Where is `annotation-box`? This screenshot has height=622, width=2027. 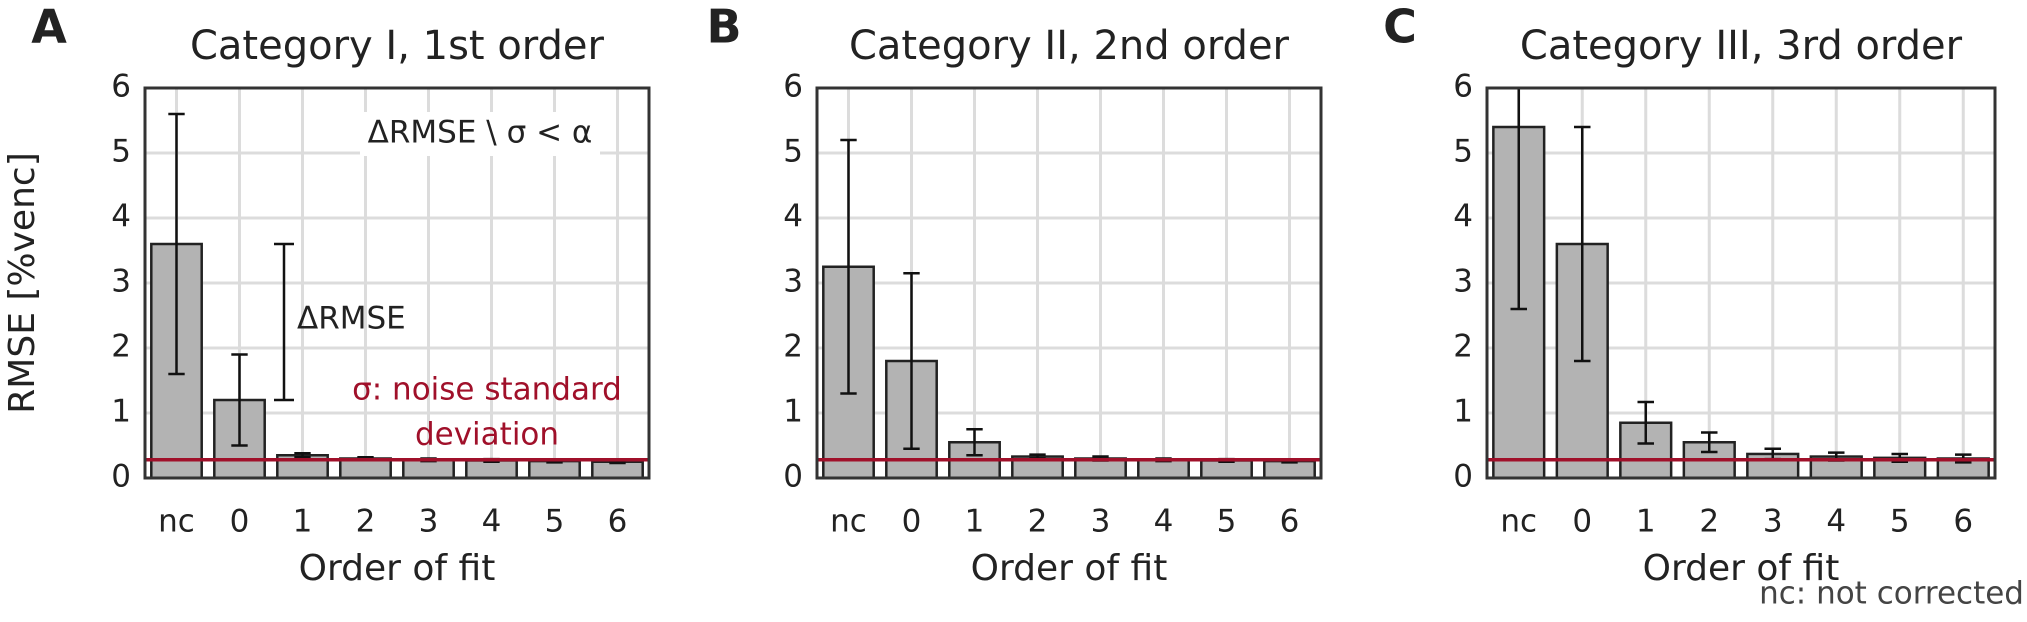 annotation-box is located at coordinates (480, 134).